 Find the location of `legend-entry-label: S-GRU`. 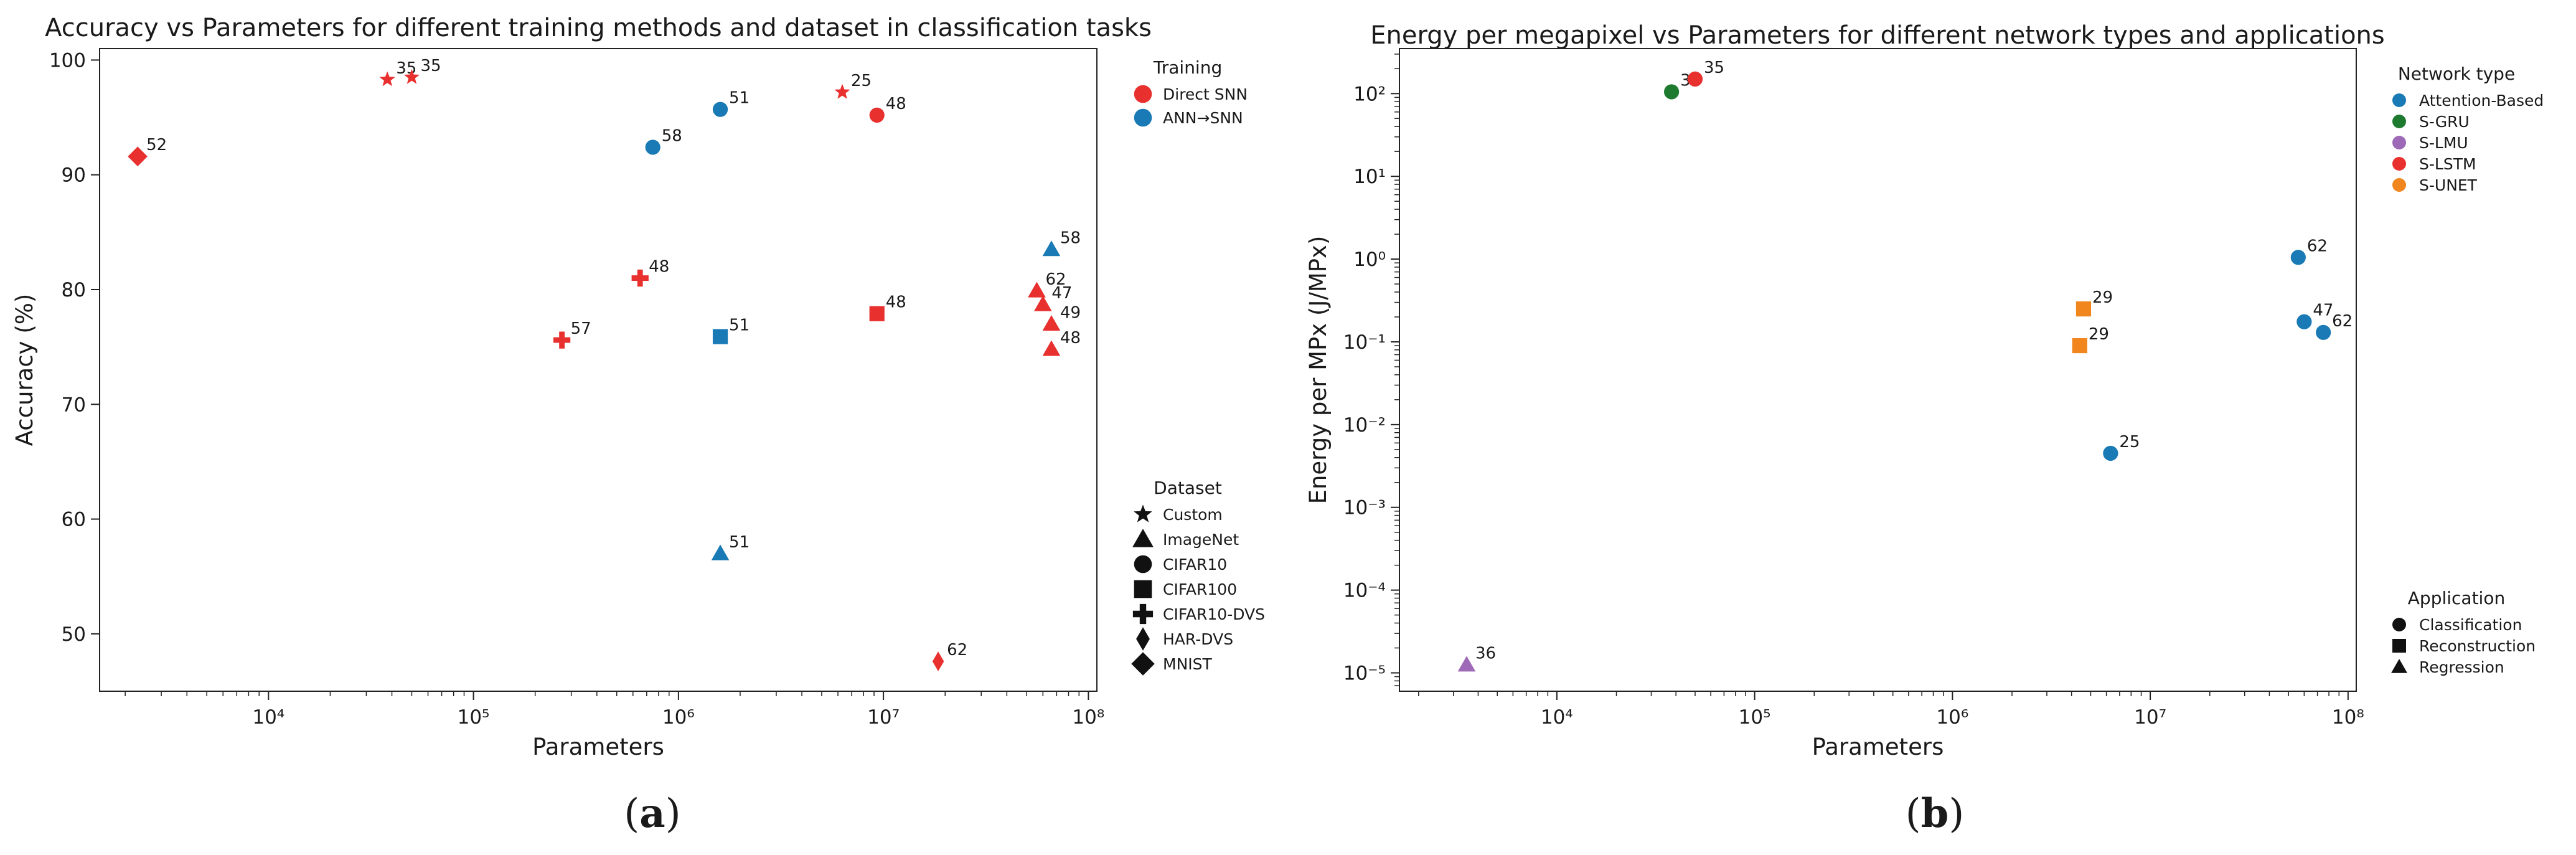

legend-entry-label: S-GRU is located at coordinates (2444, 122).